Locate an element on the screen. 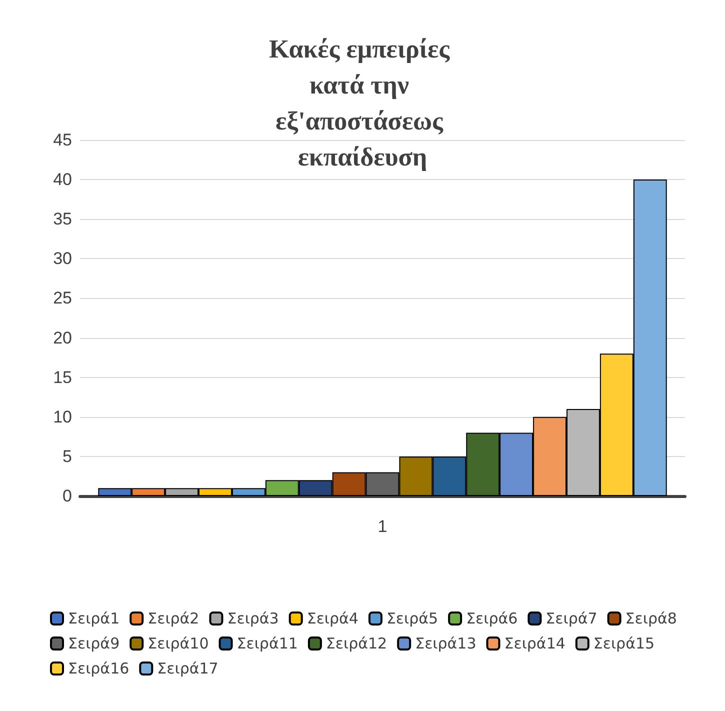 The image size is (725, 711). y-tick-label: 25 is located at coordinates (62, 298).